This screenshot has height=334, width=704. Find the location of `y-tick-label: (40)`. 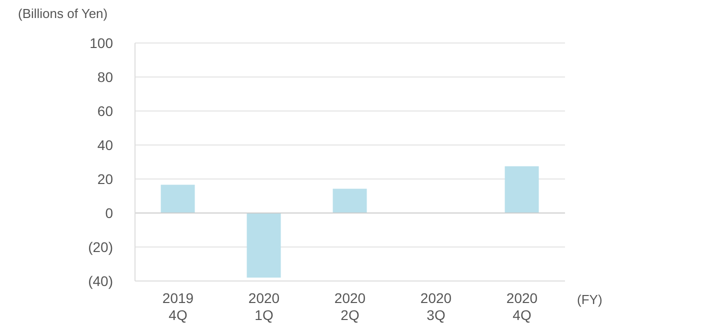

y-tick-label: (40) is located at coordinates (100, 280).